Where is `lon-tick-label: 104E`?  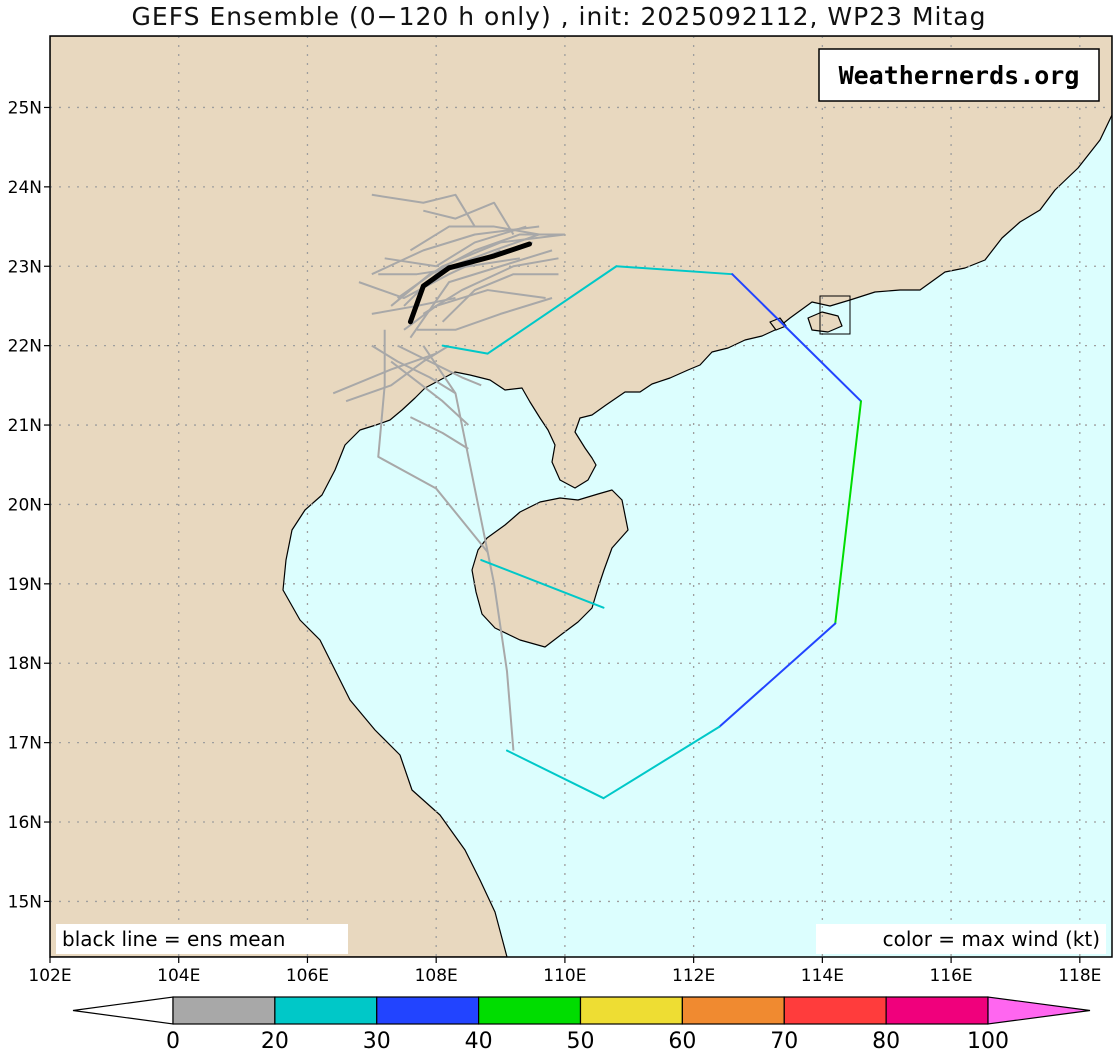
lon-tick-label: 104E is located at coordinates (178, 976).